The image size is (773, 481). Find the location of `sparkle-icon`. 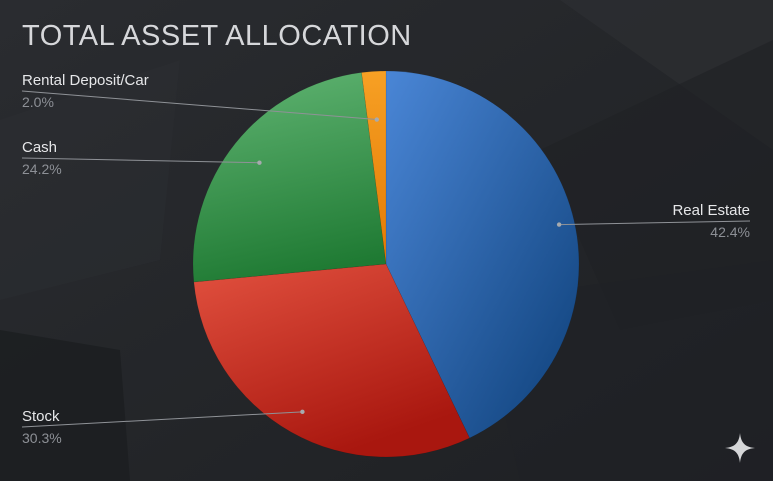

sparkle-icon is located at coordinates (740, 448).